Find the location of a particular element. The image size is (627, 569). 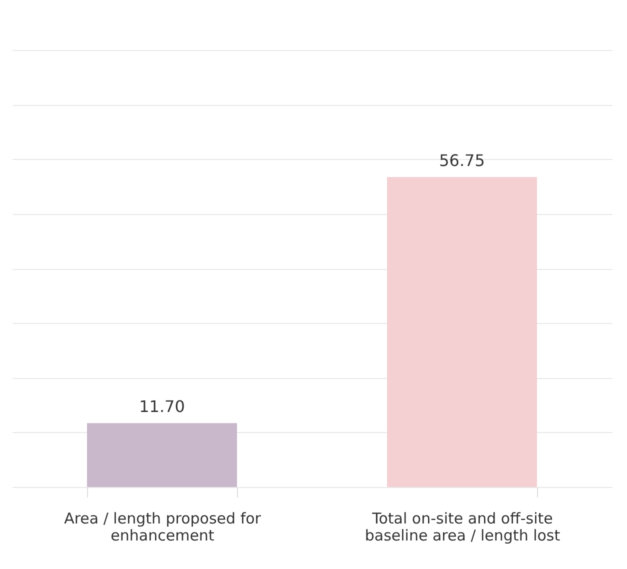

data-label: 11.70 is located at coordinates (162, 406).